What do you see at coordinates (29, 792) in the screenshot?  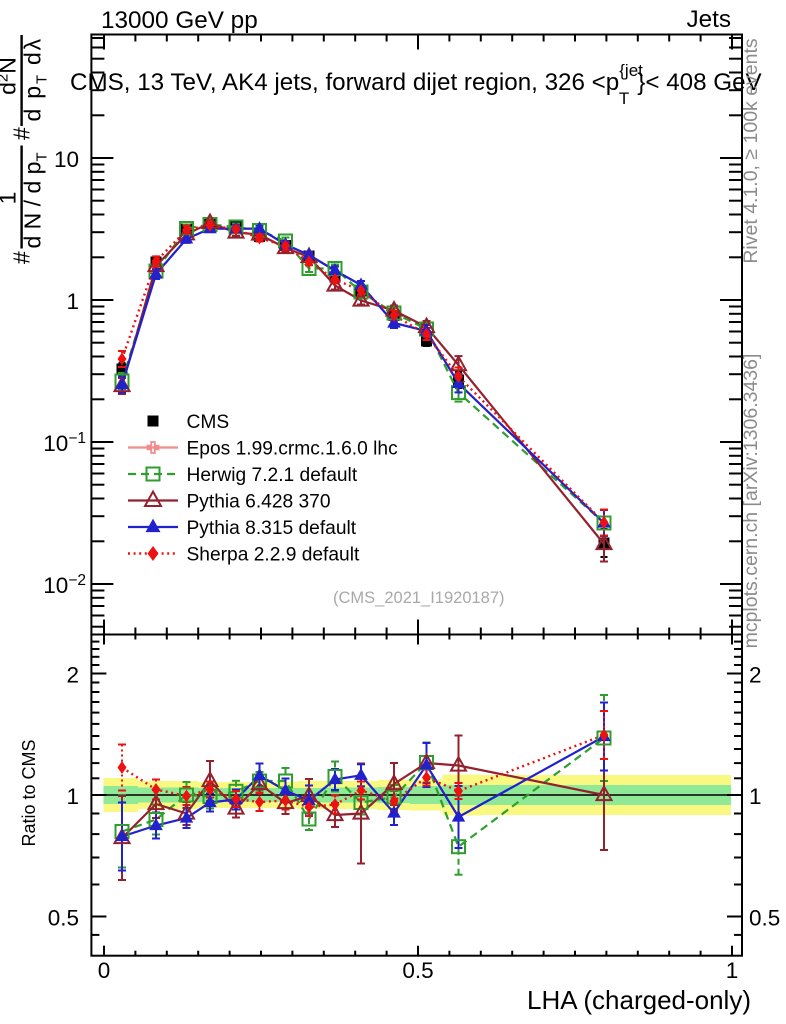 I see `svg-text: Ratio to CMS` at bounding box center [29, 792].